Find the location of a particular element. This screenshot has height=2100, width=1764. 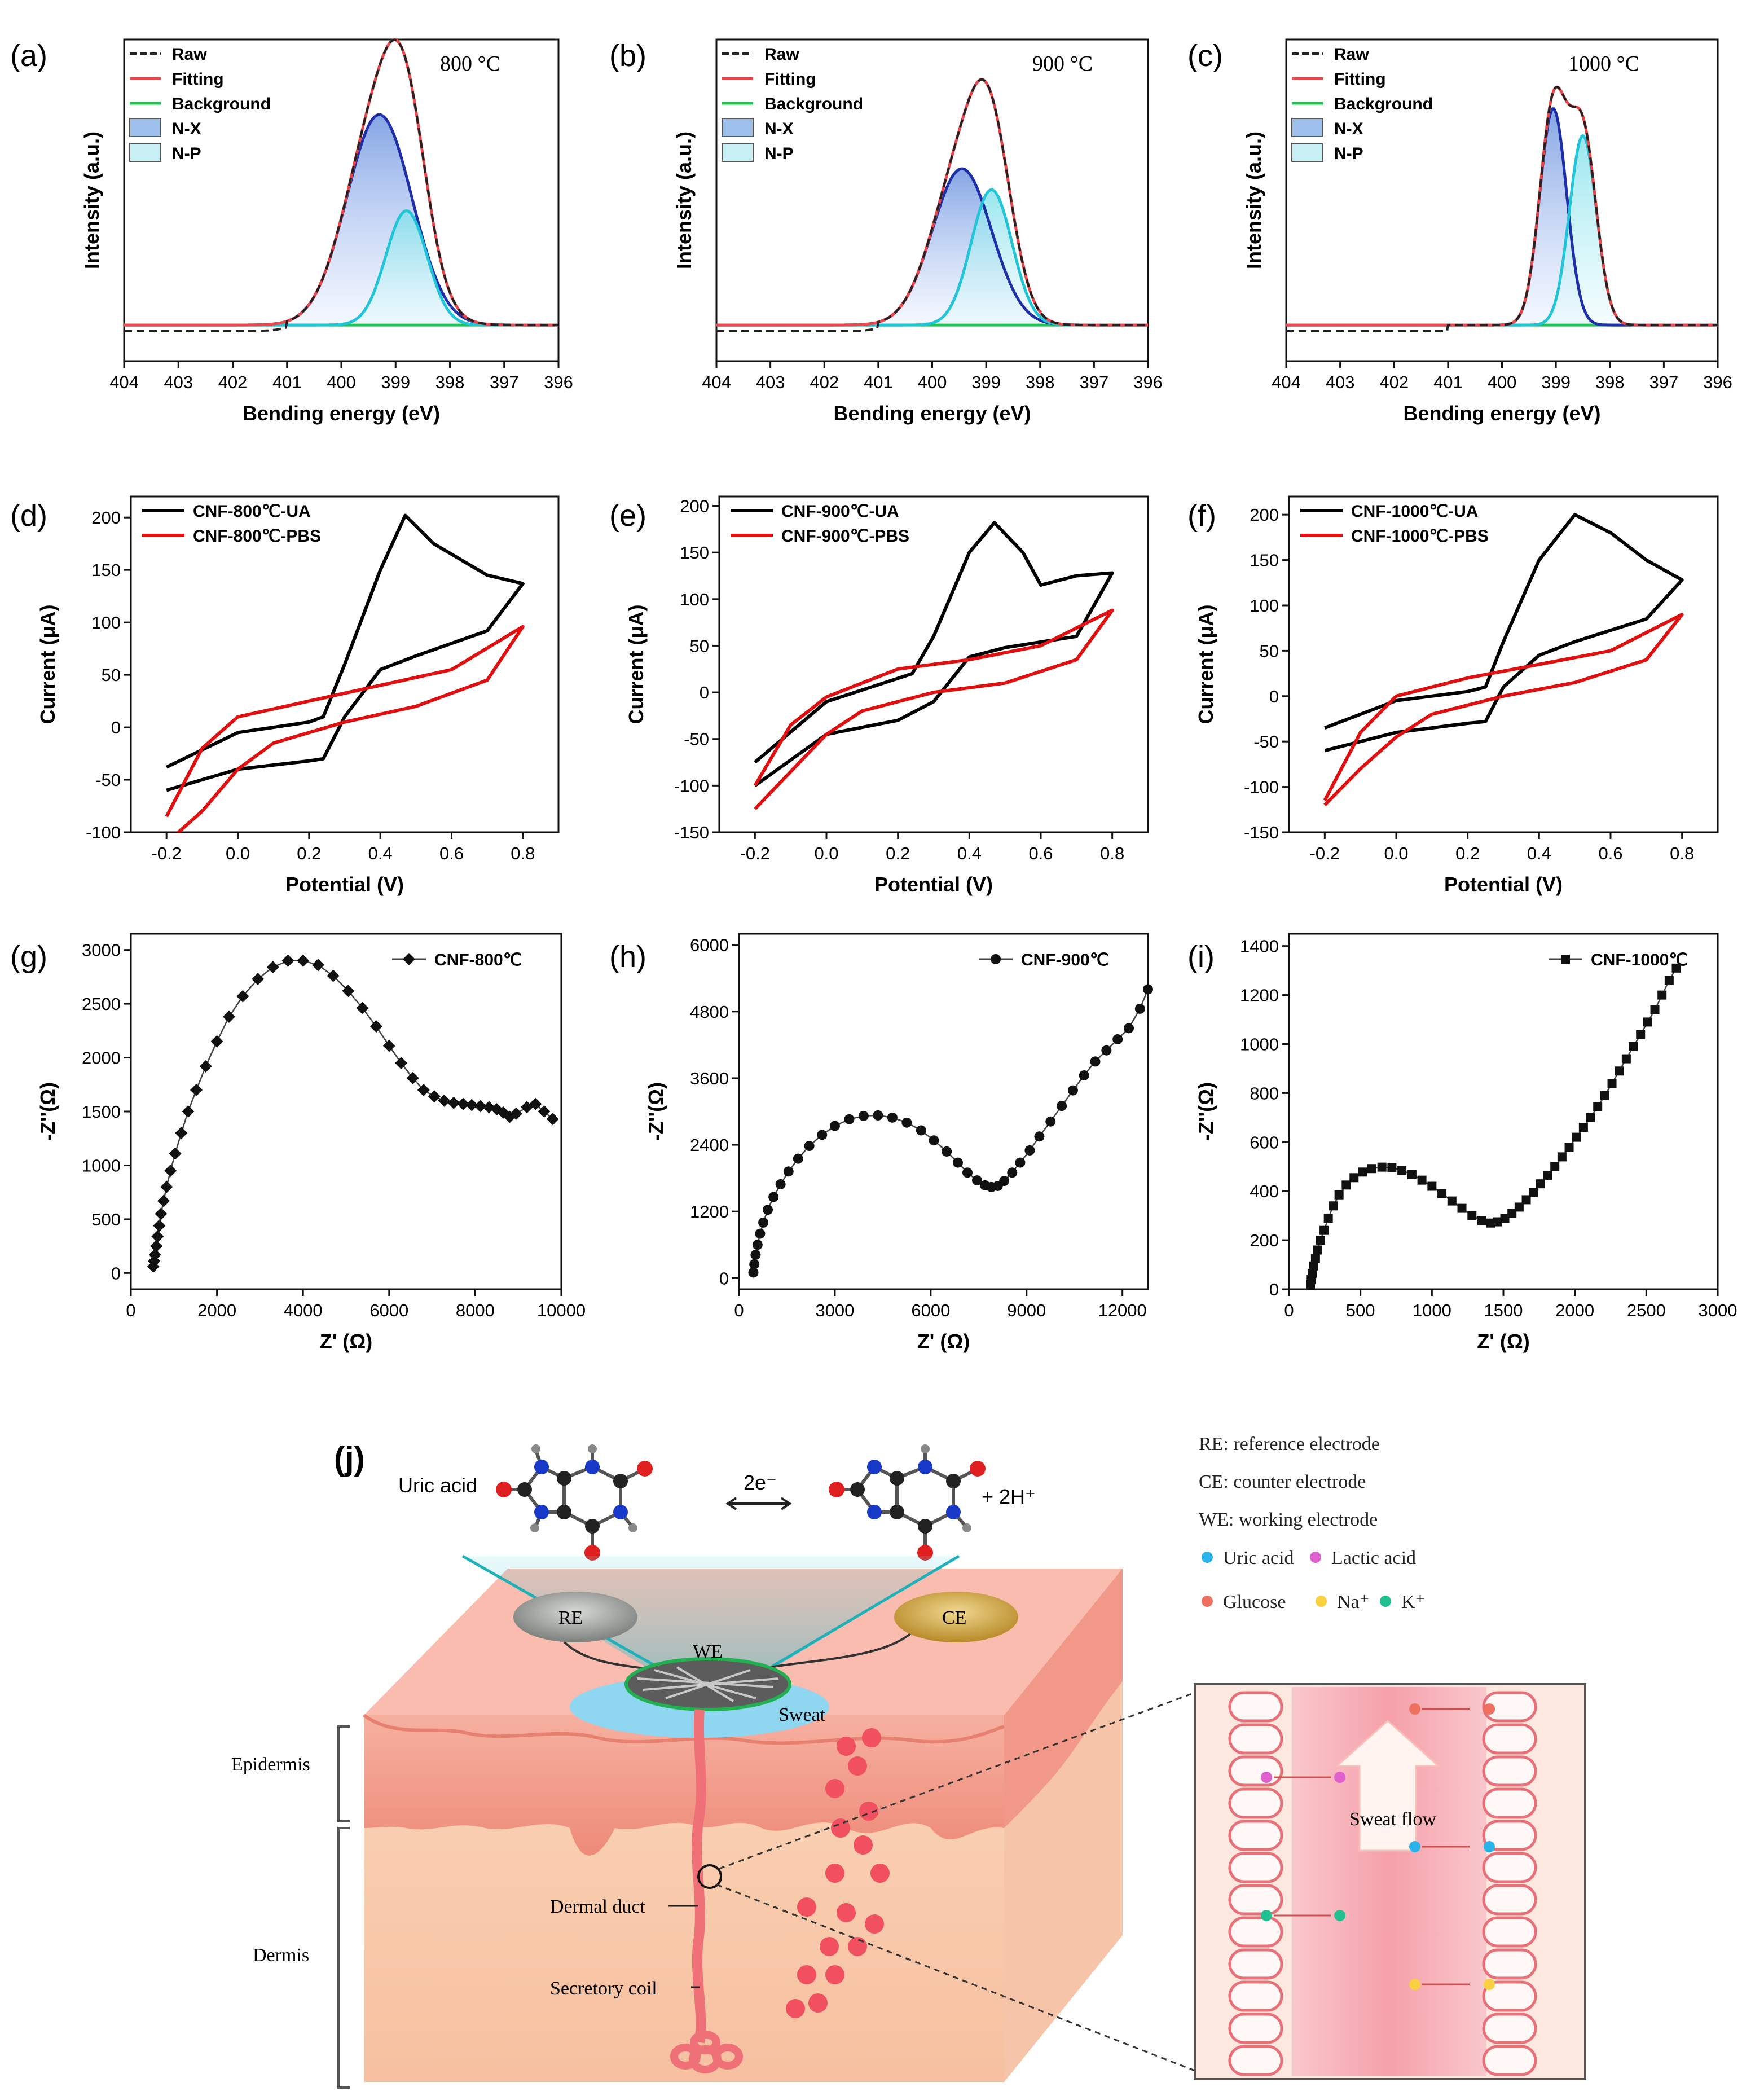

atom-o is located at coordinates (978, 1469).